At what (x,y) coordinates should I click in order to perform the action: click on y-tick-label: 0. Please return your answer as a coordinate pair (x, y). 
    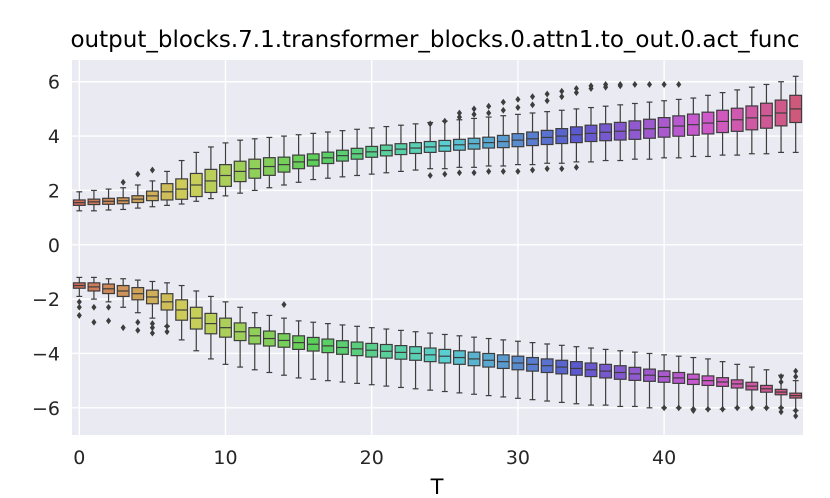
    Looking at the image, I should click on (54, 246).